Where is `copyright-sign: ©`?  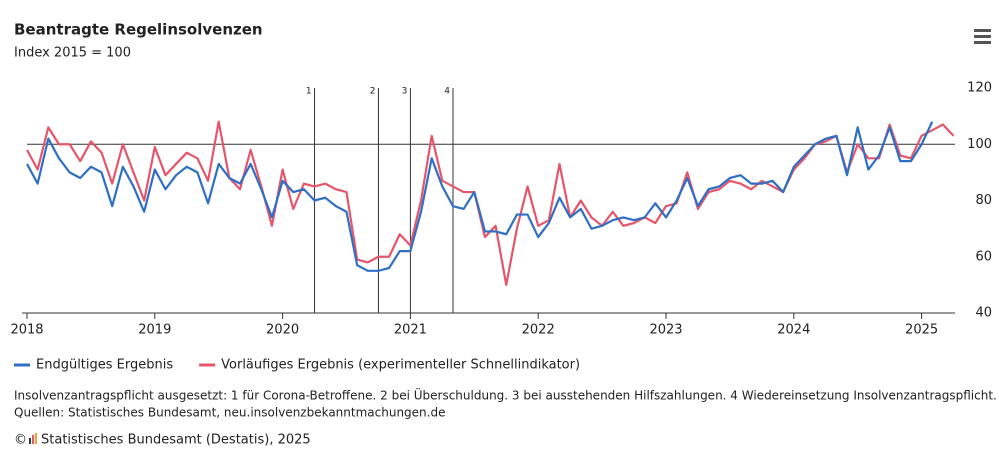 copyright-sign: © is located at coordinates (20, 440).